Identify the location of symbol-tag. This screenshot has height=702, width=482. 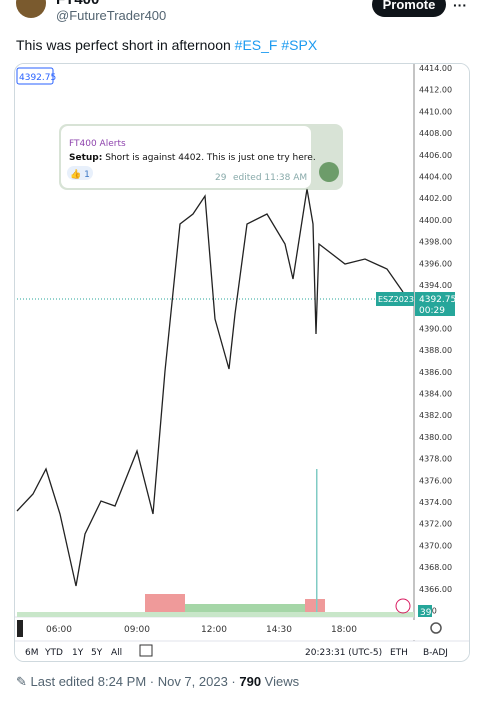
(395, 299).